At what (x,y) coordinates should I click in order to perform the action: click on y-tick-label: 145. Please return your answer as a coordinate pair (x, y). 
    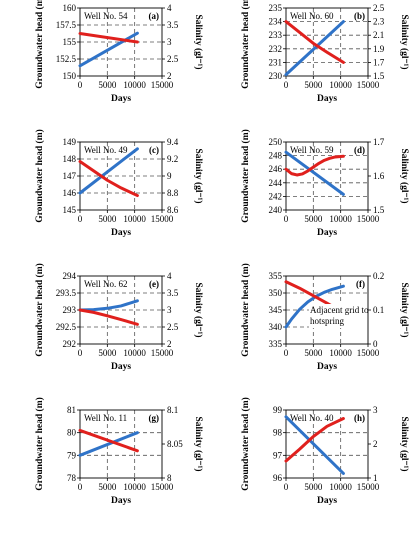
    Looking at the image, I should click on (70, 210).